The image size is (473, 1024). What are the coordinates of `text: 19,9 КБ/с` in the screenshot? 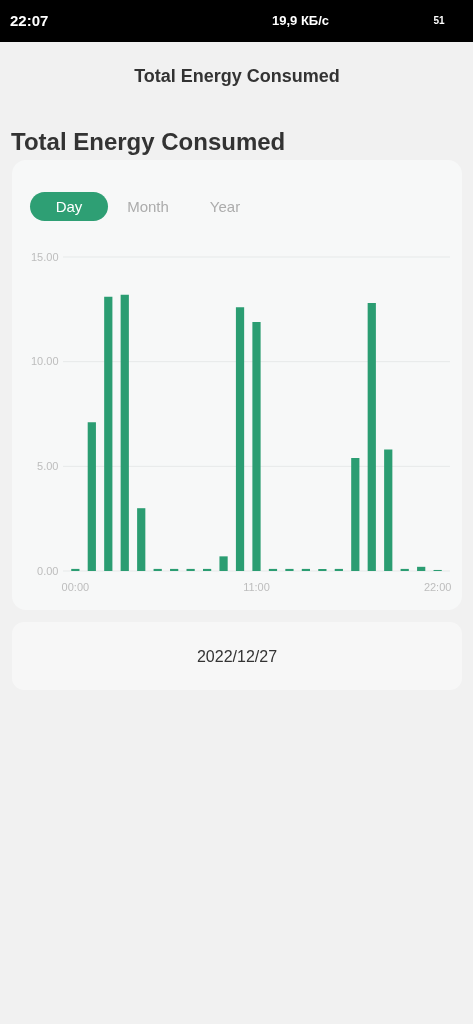 It's located at (301, 20).